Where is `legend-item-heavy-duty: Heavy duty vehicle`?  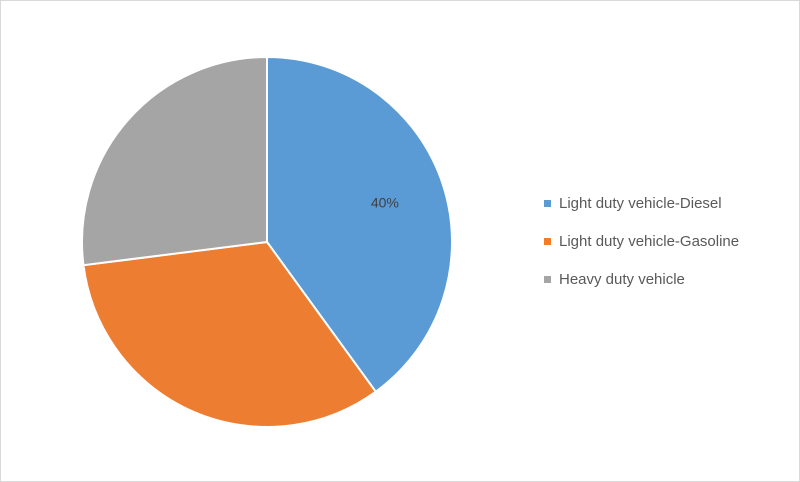 legend-item-heavy-duty: Heavy duty vehicle is located at coordinates (641, 279).